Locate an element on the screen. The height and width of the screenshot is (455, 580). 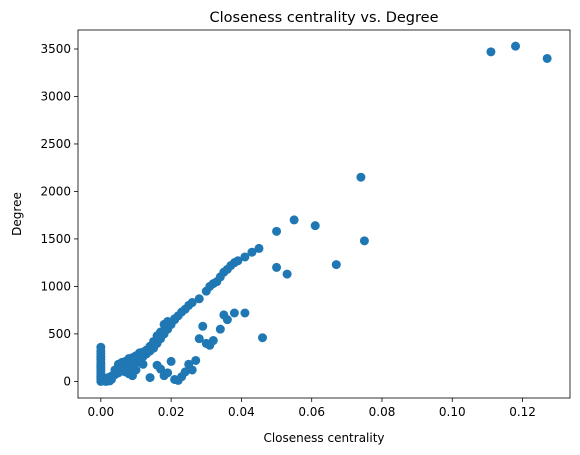
y-tick-label: 3500 is located at coordinates (55, 49).